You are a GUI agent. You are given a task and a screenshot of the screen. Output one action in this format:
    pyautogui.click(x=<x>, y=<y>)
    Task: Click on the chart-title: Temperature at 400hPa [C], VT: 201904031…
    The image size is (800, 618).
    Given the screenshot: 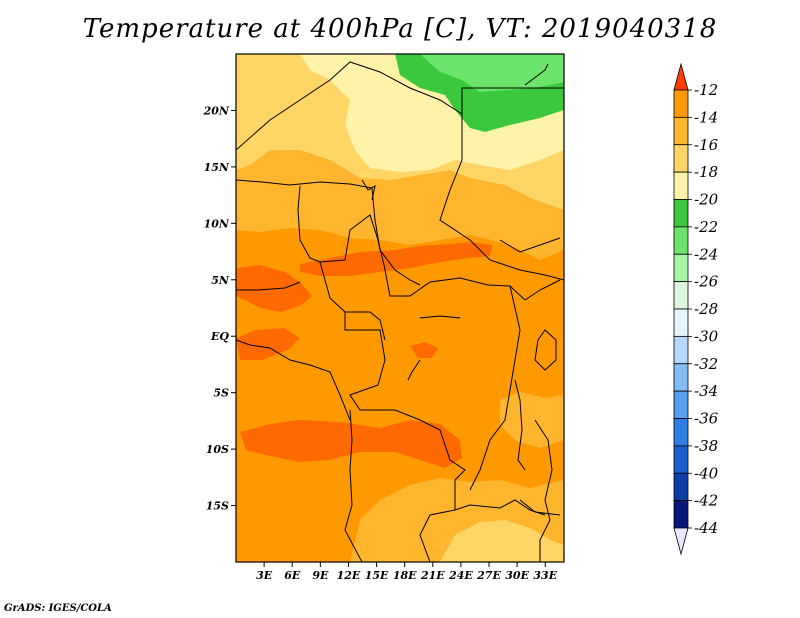 What is the action you would take?
    pyautogui.click(x=400, y=29)
    